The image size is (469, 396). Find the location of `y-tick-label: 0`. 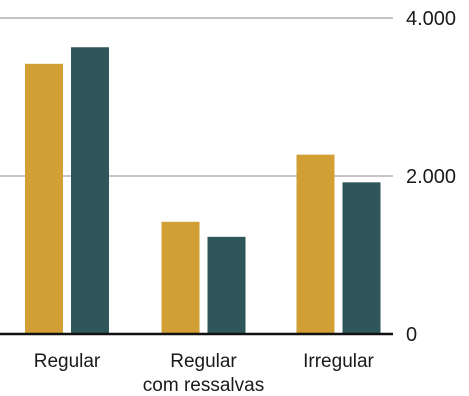

y-tick-label: 0 is located at coordinates (411, 335).